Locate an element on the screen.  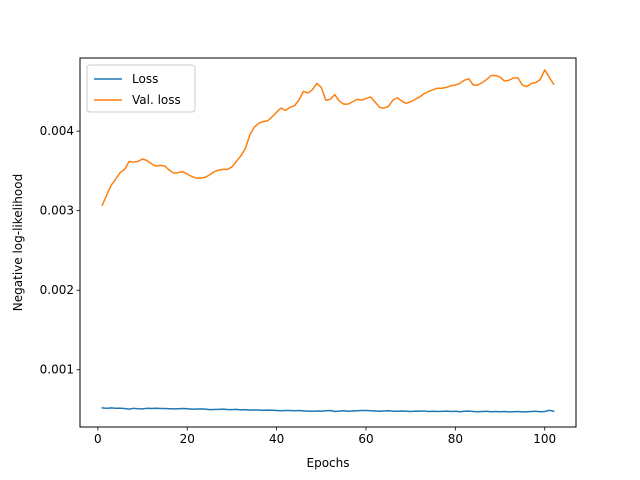
y-axis-ticks: 0.001 0.002 0.003 0.004 is located at coordinates (60, 250).